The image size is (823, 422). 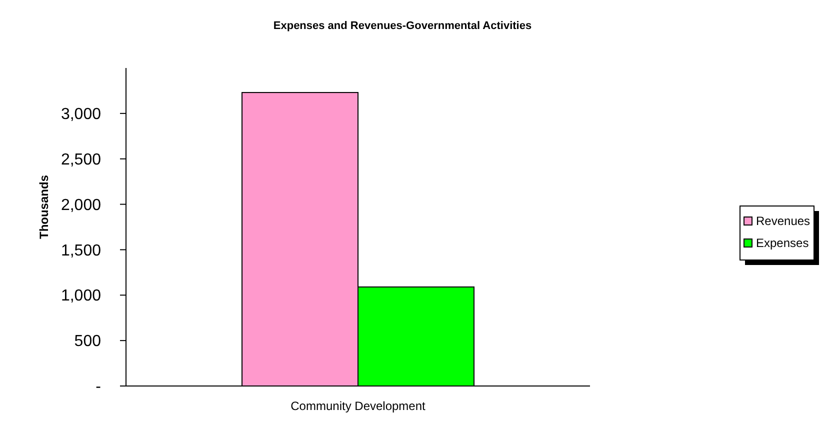 What do you see at coordinates (88, 341) in the screenshot?
I see `y-tick-label: 500` at bounding box center [88, 341].